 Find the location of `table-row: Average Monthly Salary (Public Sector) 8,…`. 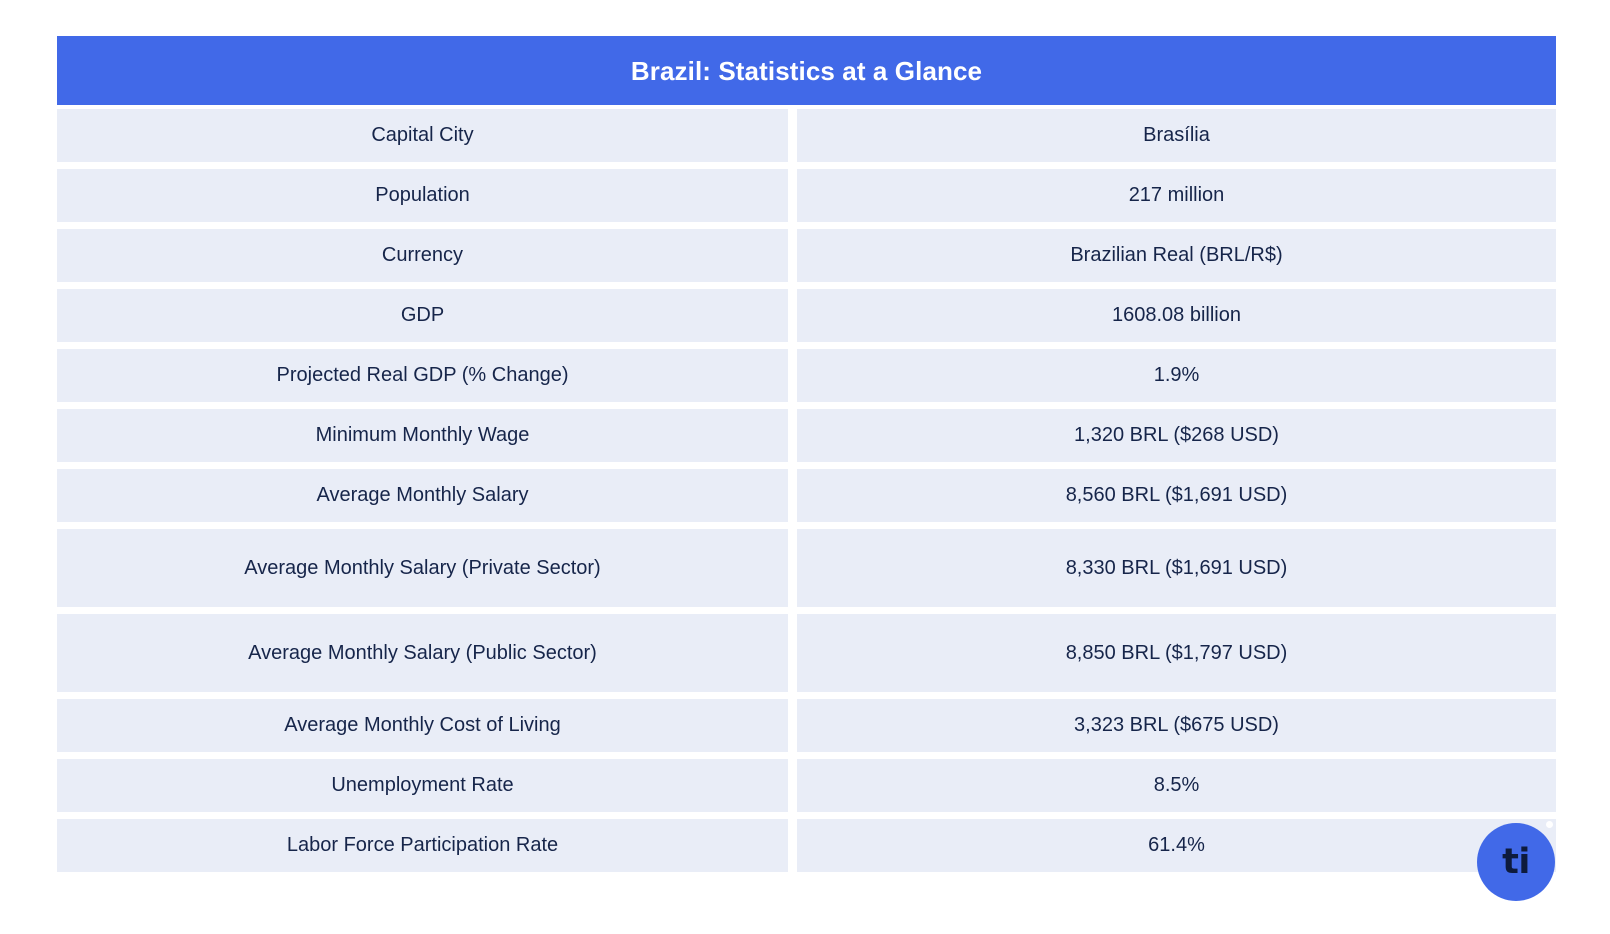

table-row: Average Monthly Salary (Public Sector) 8,… is located at coordinates (806, 653).